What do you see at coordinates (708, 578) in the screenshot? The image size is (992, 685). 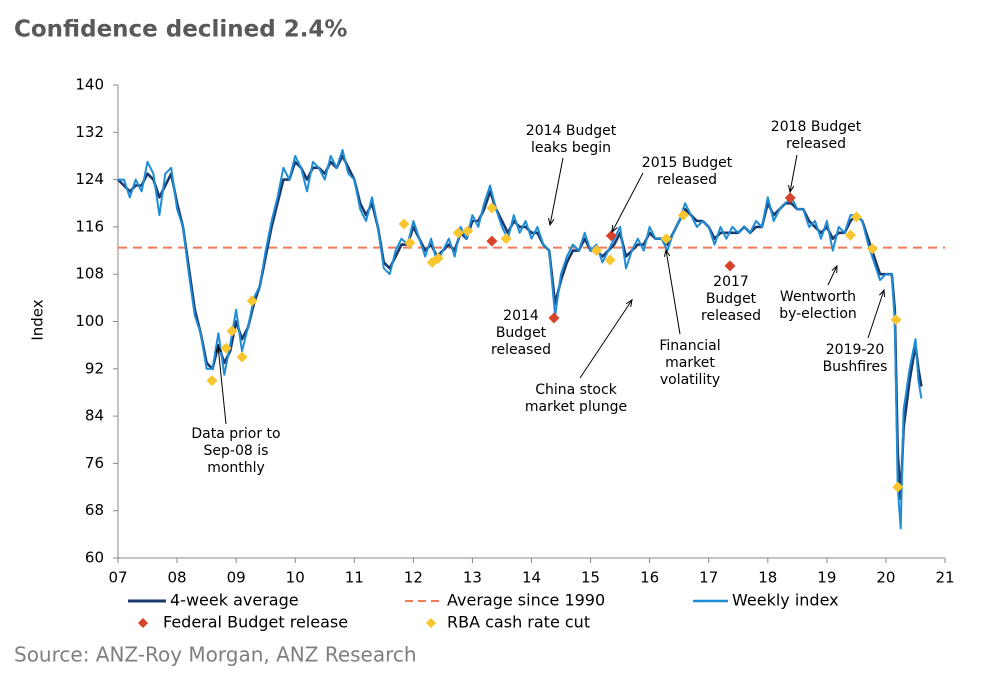 I see `x-tick-label: 17` at bounding box center [708, 578].